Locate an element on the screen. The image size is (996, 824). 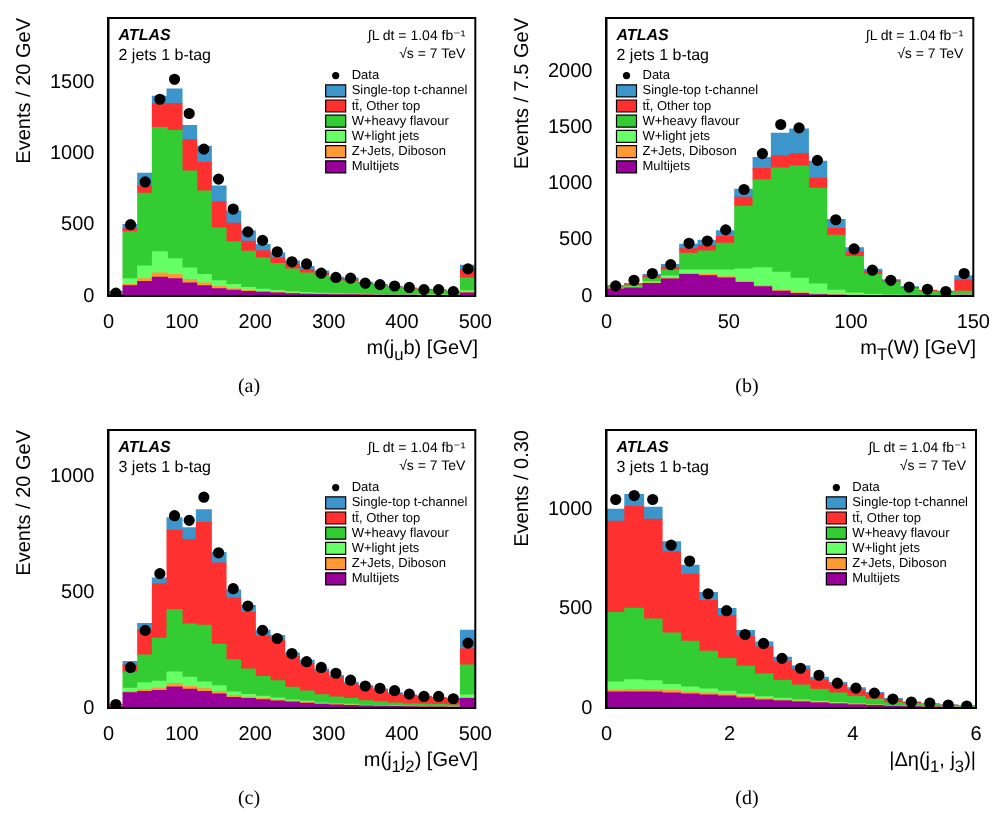
x-tick-label: 6 is located at coordinates (976, 734).